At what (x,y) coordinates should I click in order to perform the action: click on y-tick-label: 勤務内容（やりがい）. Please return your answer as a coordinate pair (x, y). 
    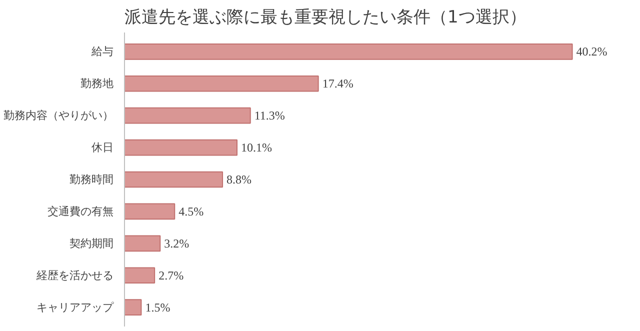
    Looking at the image, I should click on (59, 115).